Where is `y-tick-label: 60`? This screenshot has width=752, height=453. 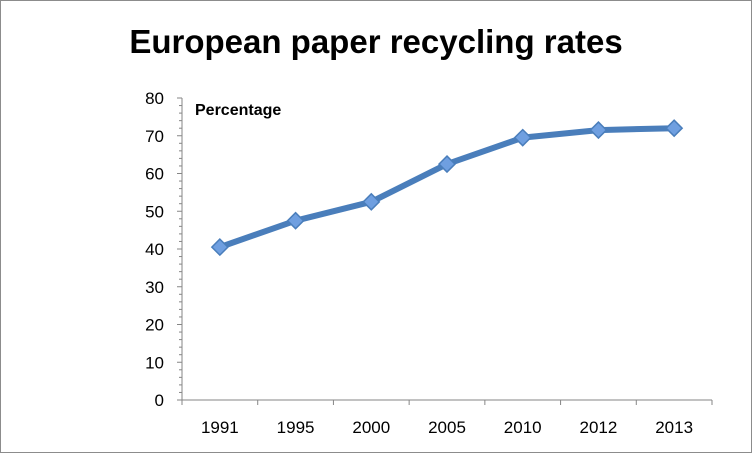
y-tick-label: 60 is located at coordinates (154, 174).